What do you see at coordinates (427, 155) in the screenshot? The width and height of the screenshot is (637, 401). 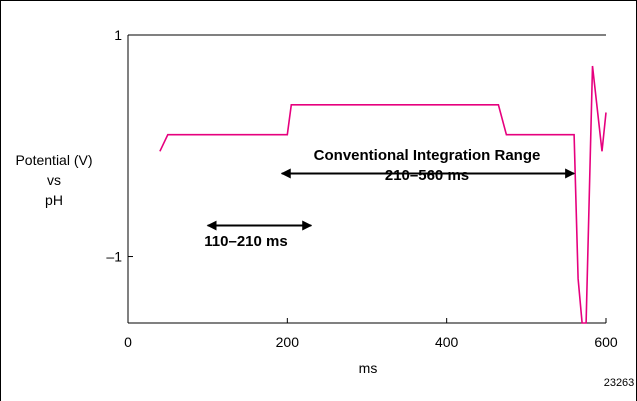 I see `conventional-range-label-line-1: Conventional Integration Range` at bounding box center [427, 155].